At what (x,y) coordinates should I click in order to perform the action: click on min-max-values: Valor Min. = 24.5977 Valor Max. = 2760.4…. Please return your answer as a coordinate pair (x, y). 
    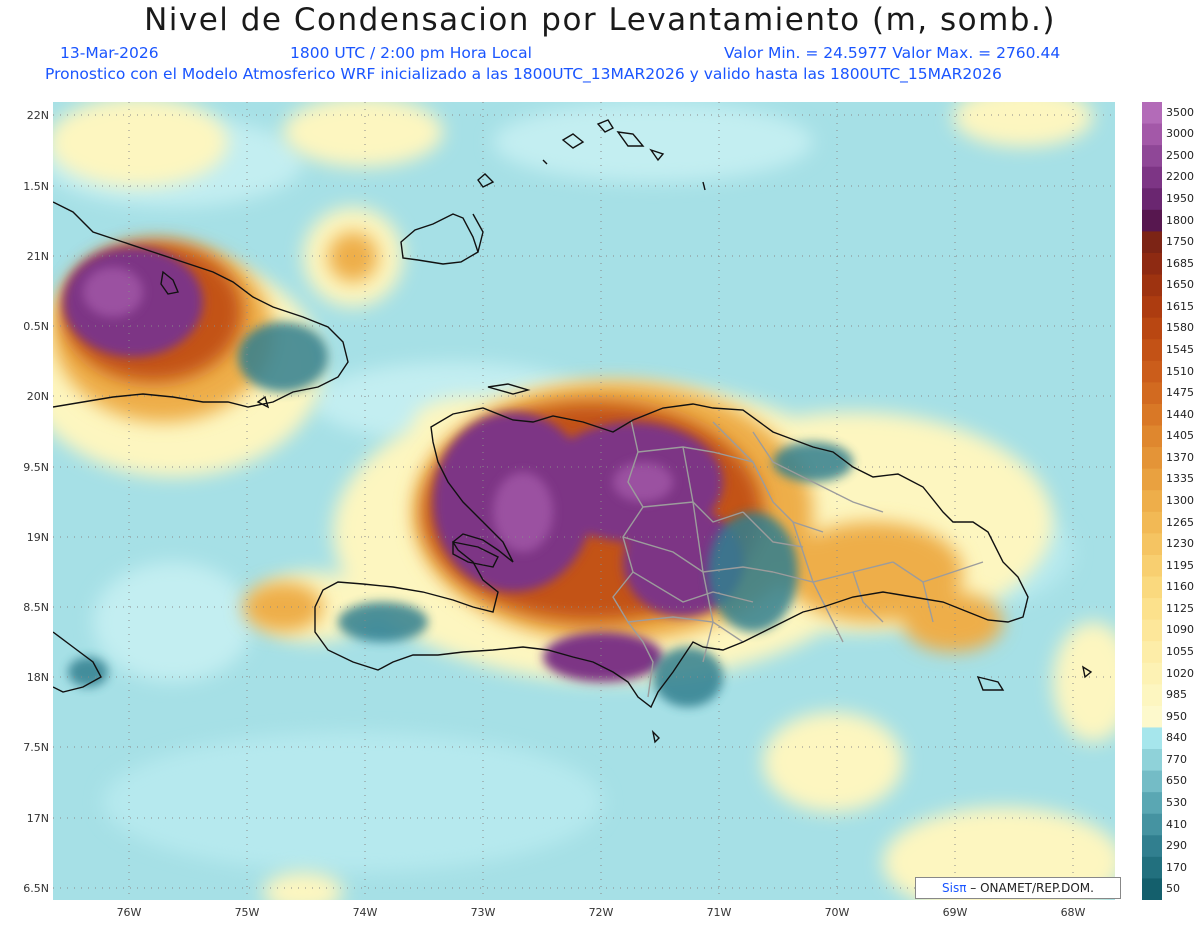
    Looking at the image, I should click on (892, 53).